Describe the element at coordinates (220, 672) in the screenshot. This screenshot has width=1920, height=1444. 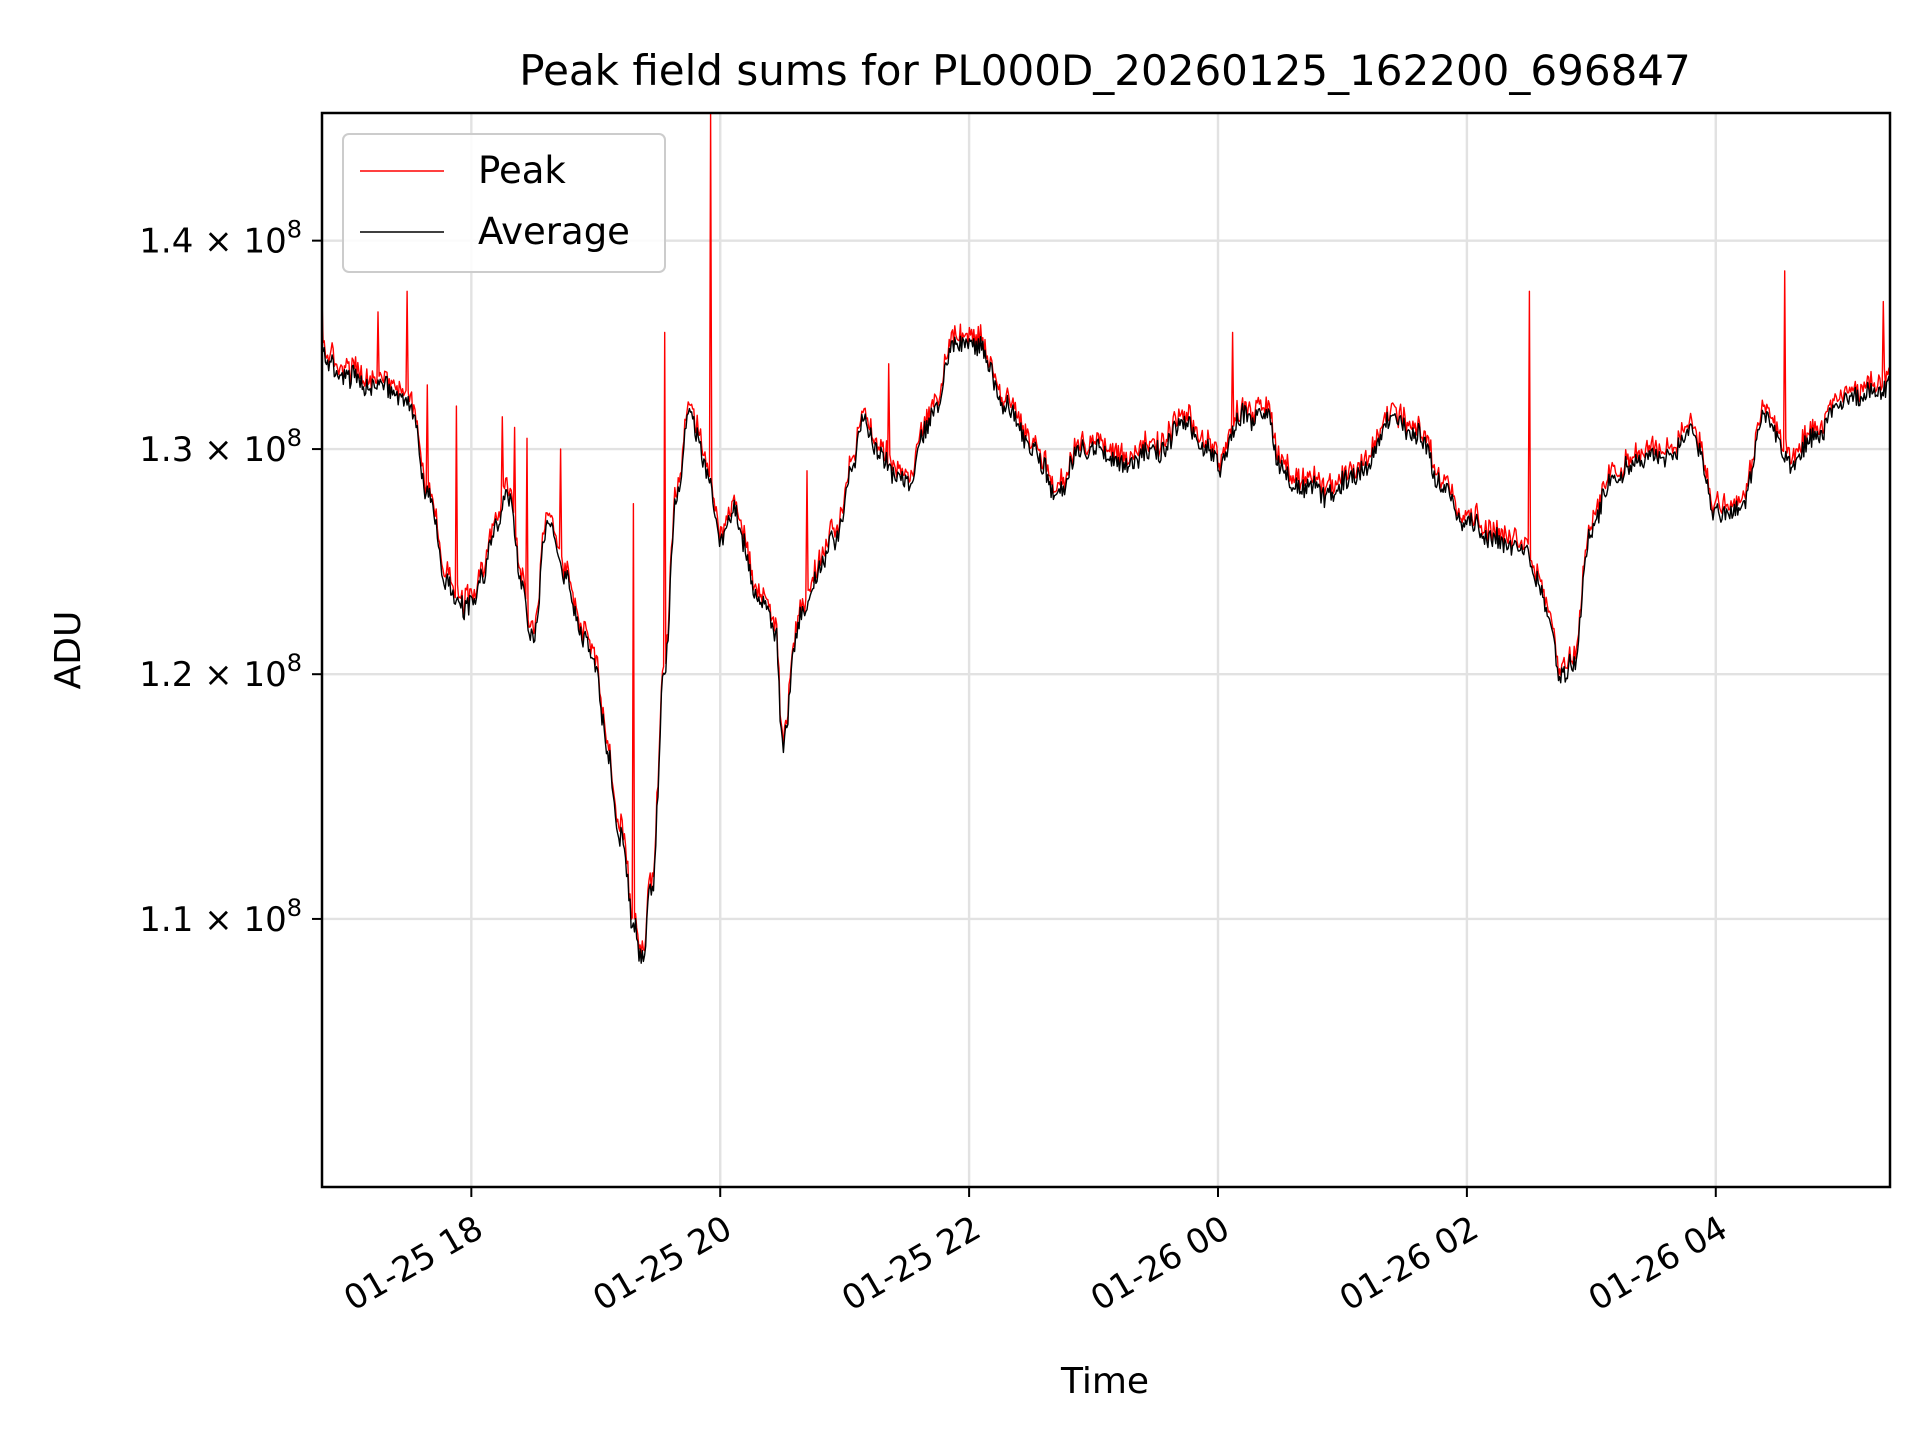
I see `y-tick-label: 1.2 × 108` at that location.